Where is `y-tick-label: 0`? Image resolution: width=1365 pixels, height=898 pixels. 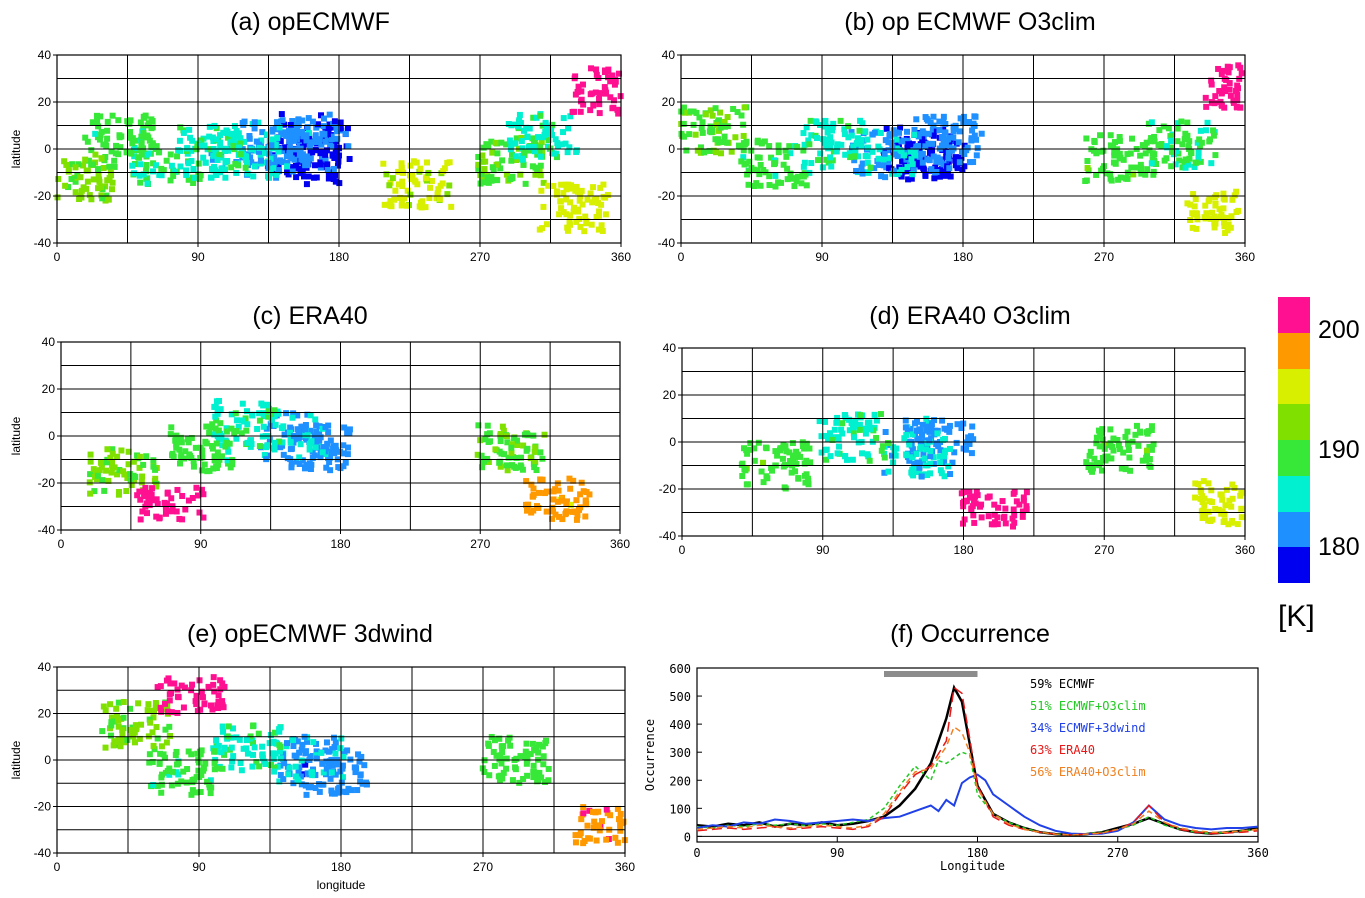 y-tick-label: 0 is located at coordinates (671, 149).